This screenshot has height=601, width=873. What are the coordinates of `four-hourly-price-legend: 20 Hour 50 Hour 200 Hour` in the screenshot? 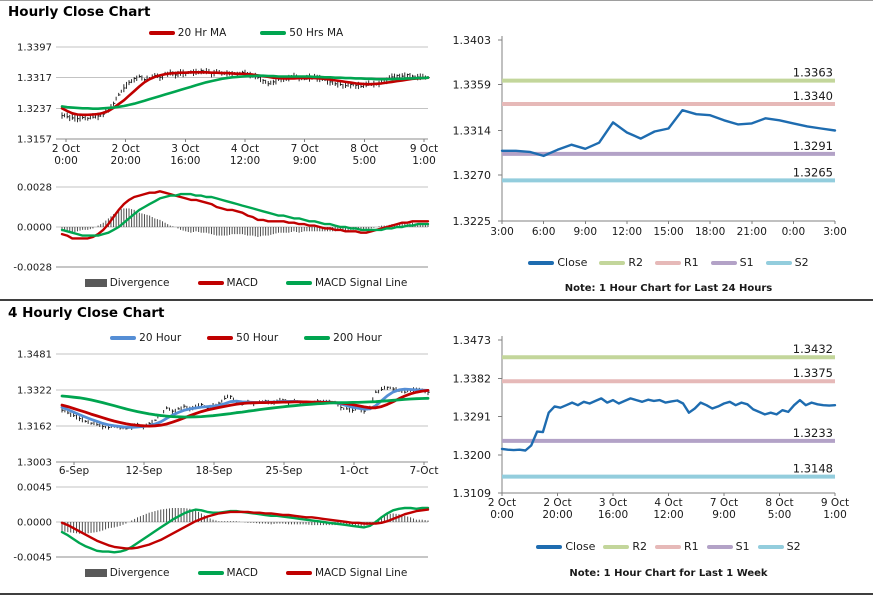 It's located at (246, 338).